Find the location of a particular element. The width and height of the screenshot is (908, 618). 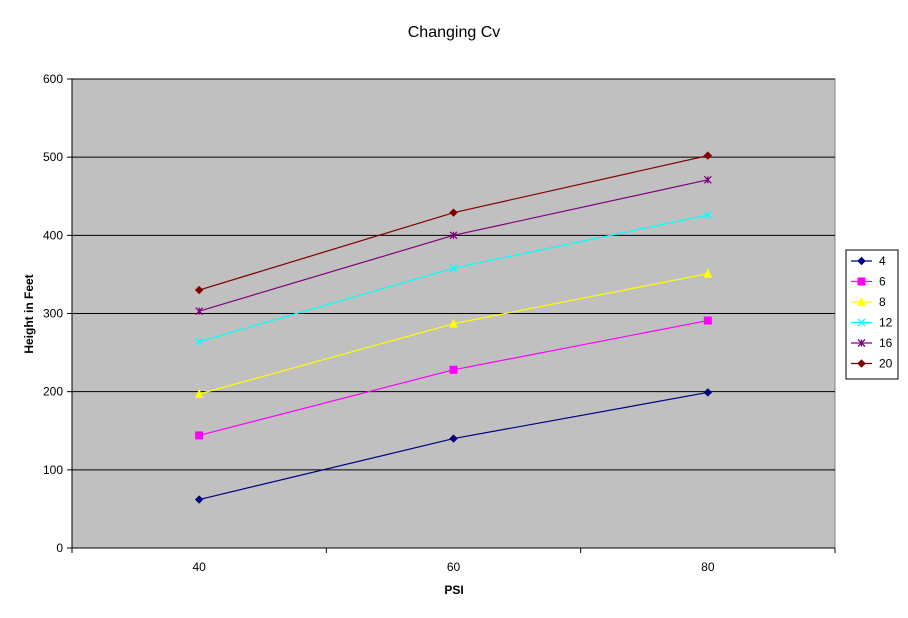

y-axis-title: Height in Feet is located at coordinates (29, 313).